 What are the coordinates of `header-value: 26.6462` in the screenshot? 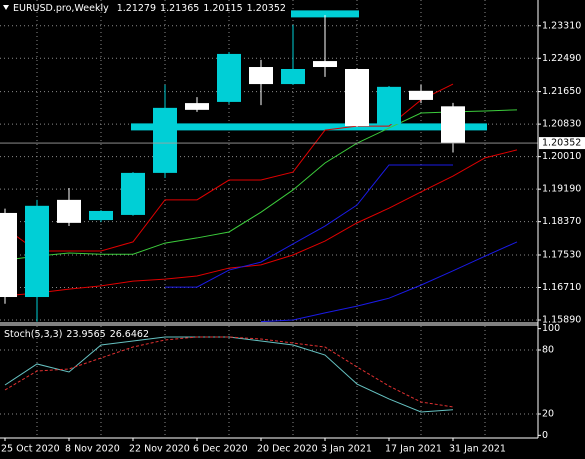 It's located at (129, 334).